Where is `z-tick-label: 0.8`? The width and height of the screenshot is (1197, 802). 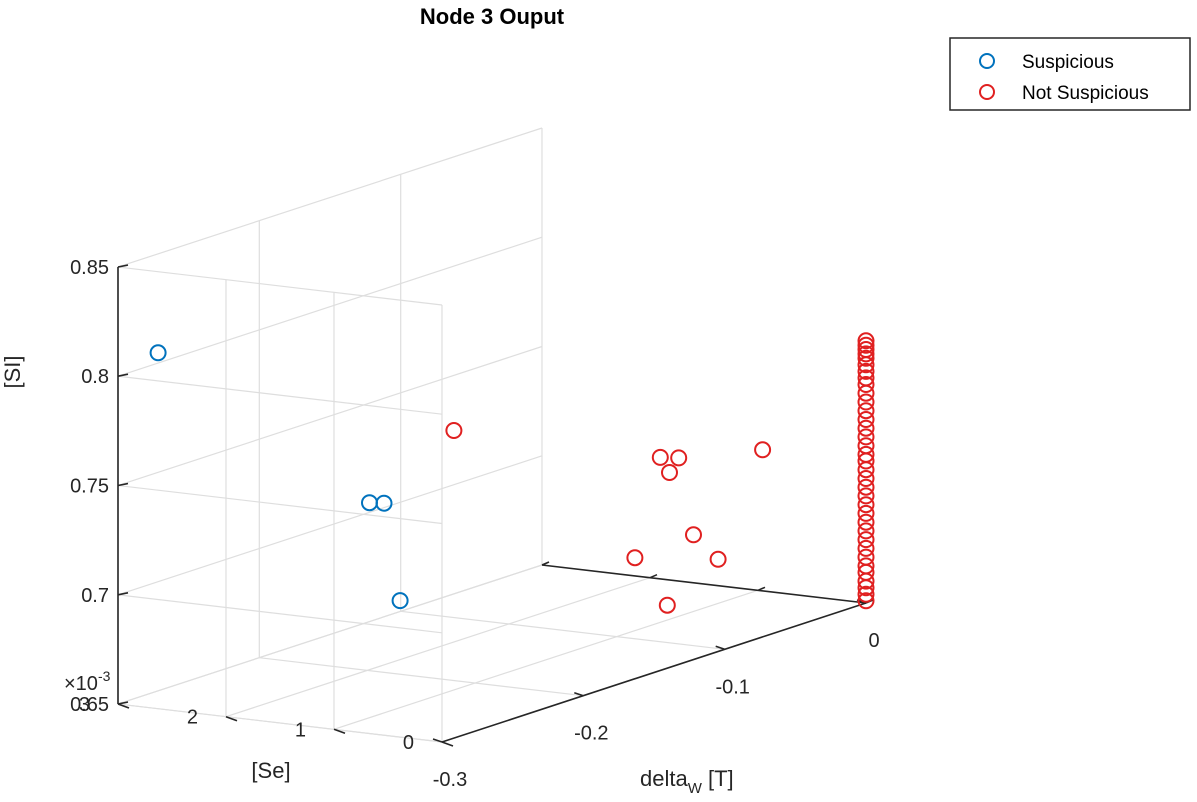 z-tick-label: 0.8 is located at coordinates (95, 377).